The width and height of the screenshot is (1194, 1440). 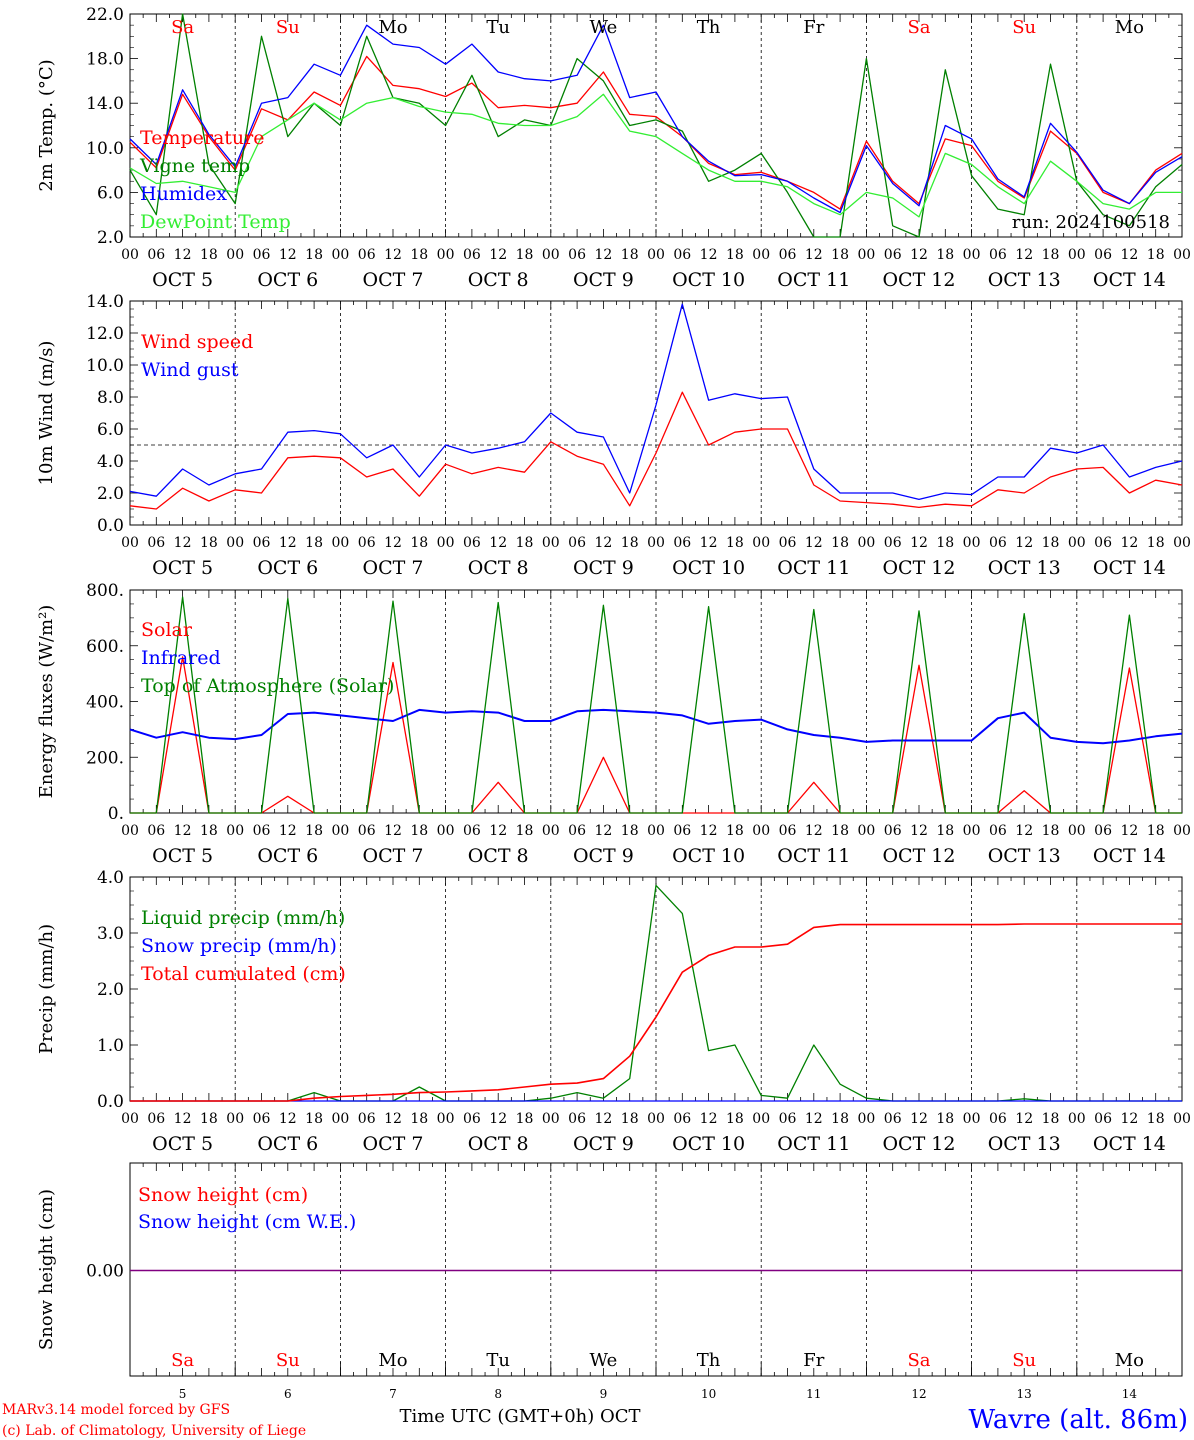 What do you see at coordinates (110, 462) in the screenshot?
I see `y-tick-label: 4.0` at bounding box center [110, 462].